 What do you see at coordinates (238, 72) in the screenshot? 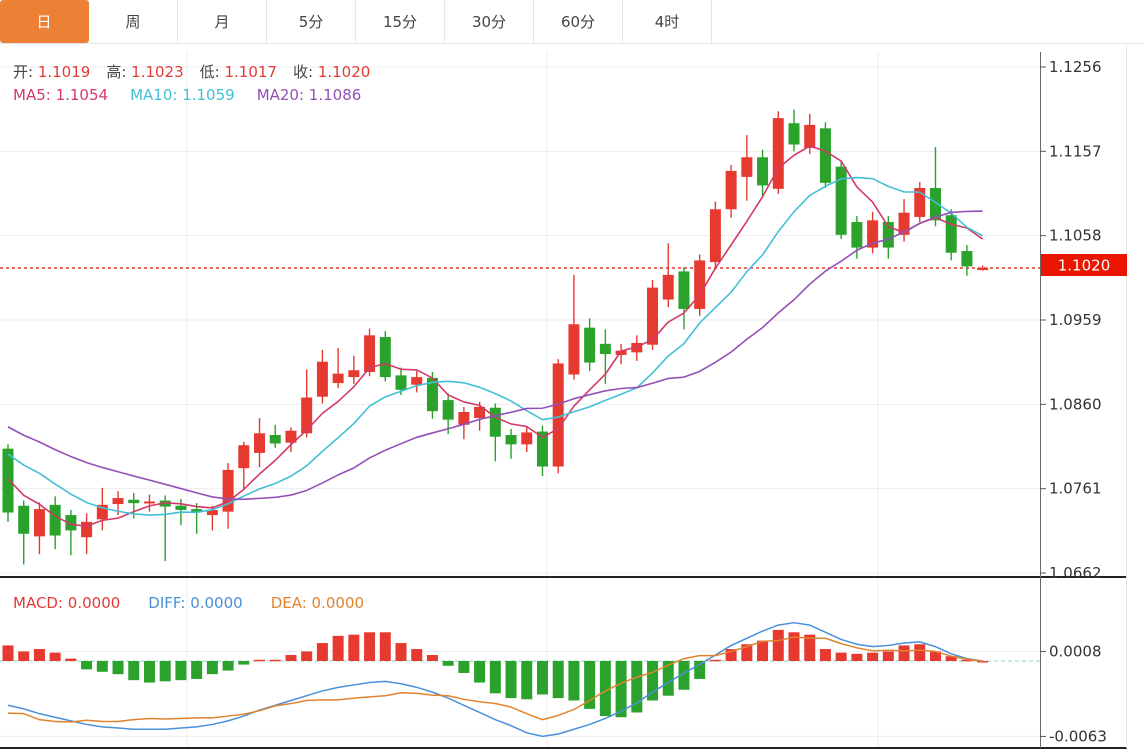
I see `ohlc-low: 低: 1.1017` at bounding box center [238, 72].